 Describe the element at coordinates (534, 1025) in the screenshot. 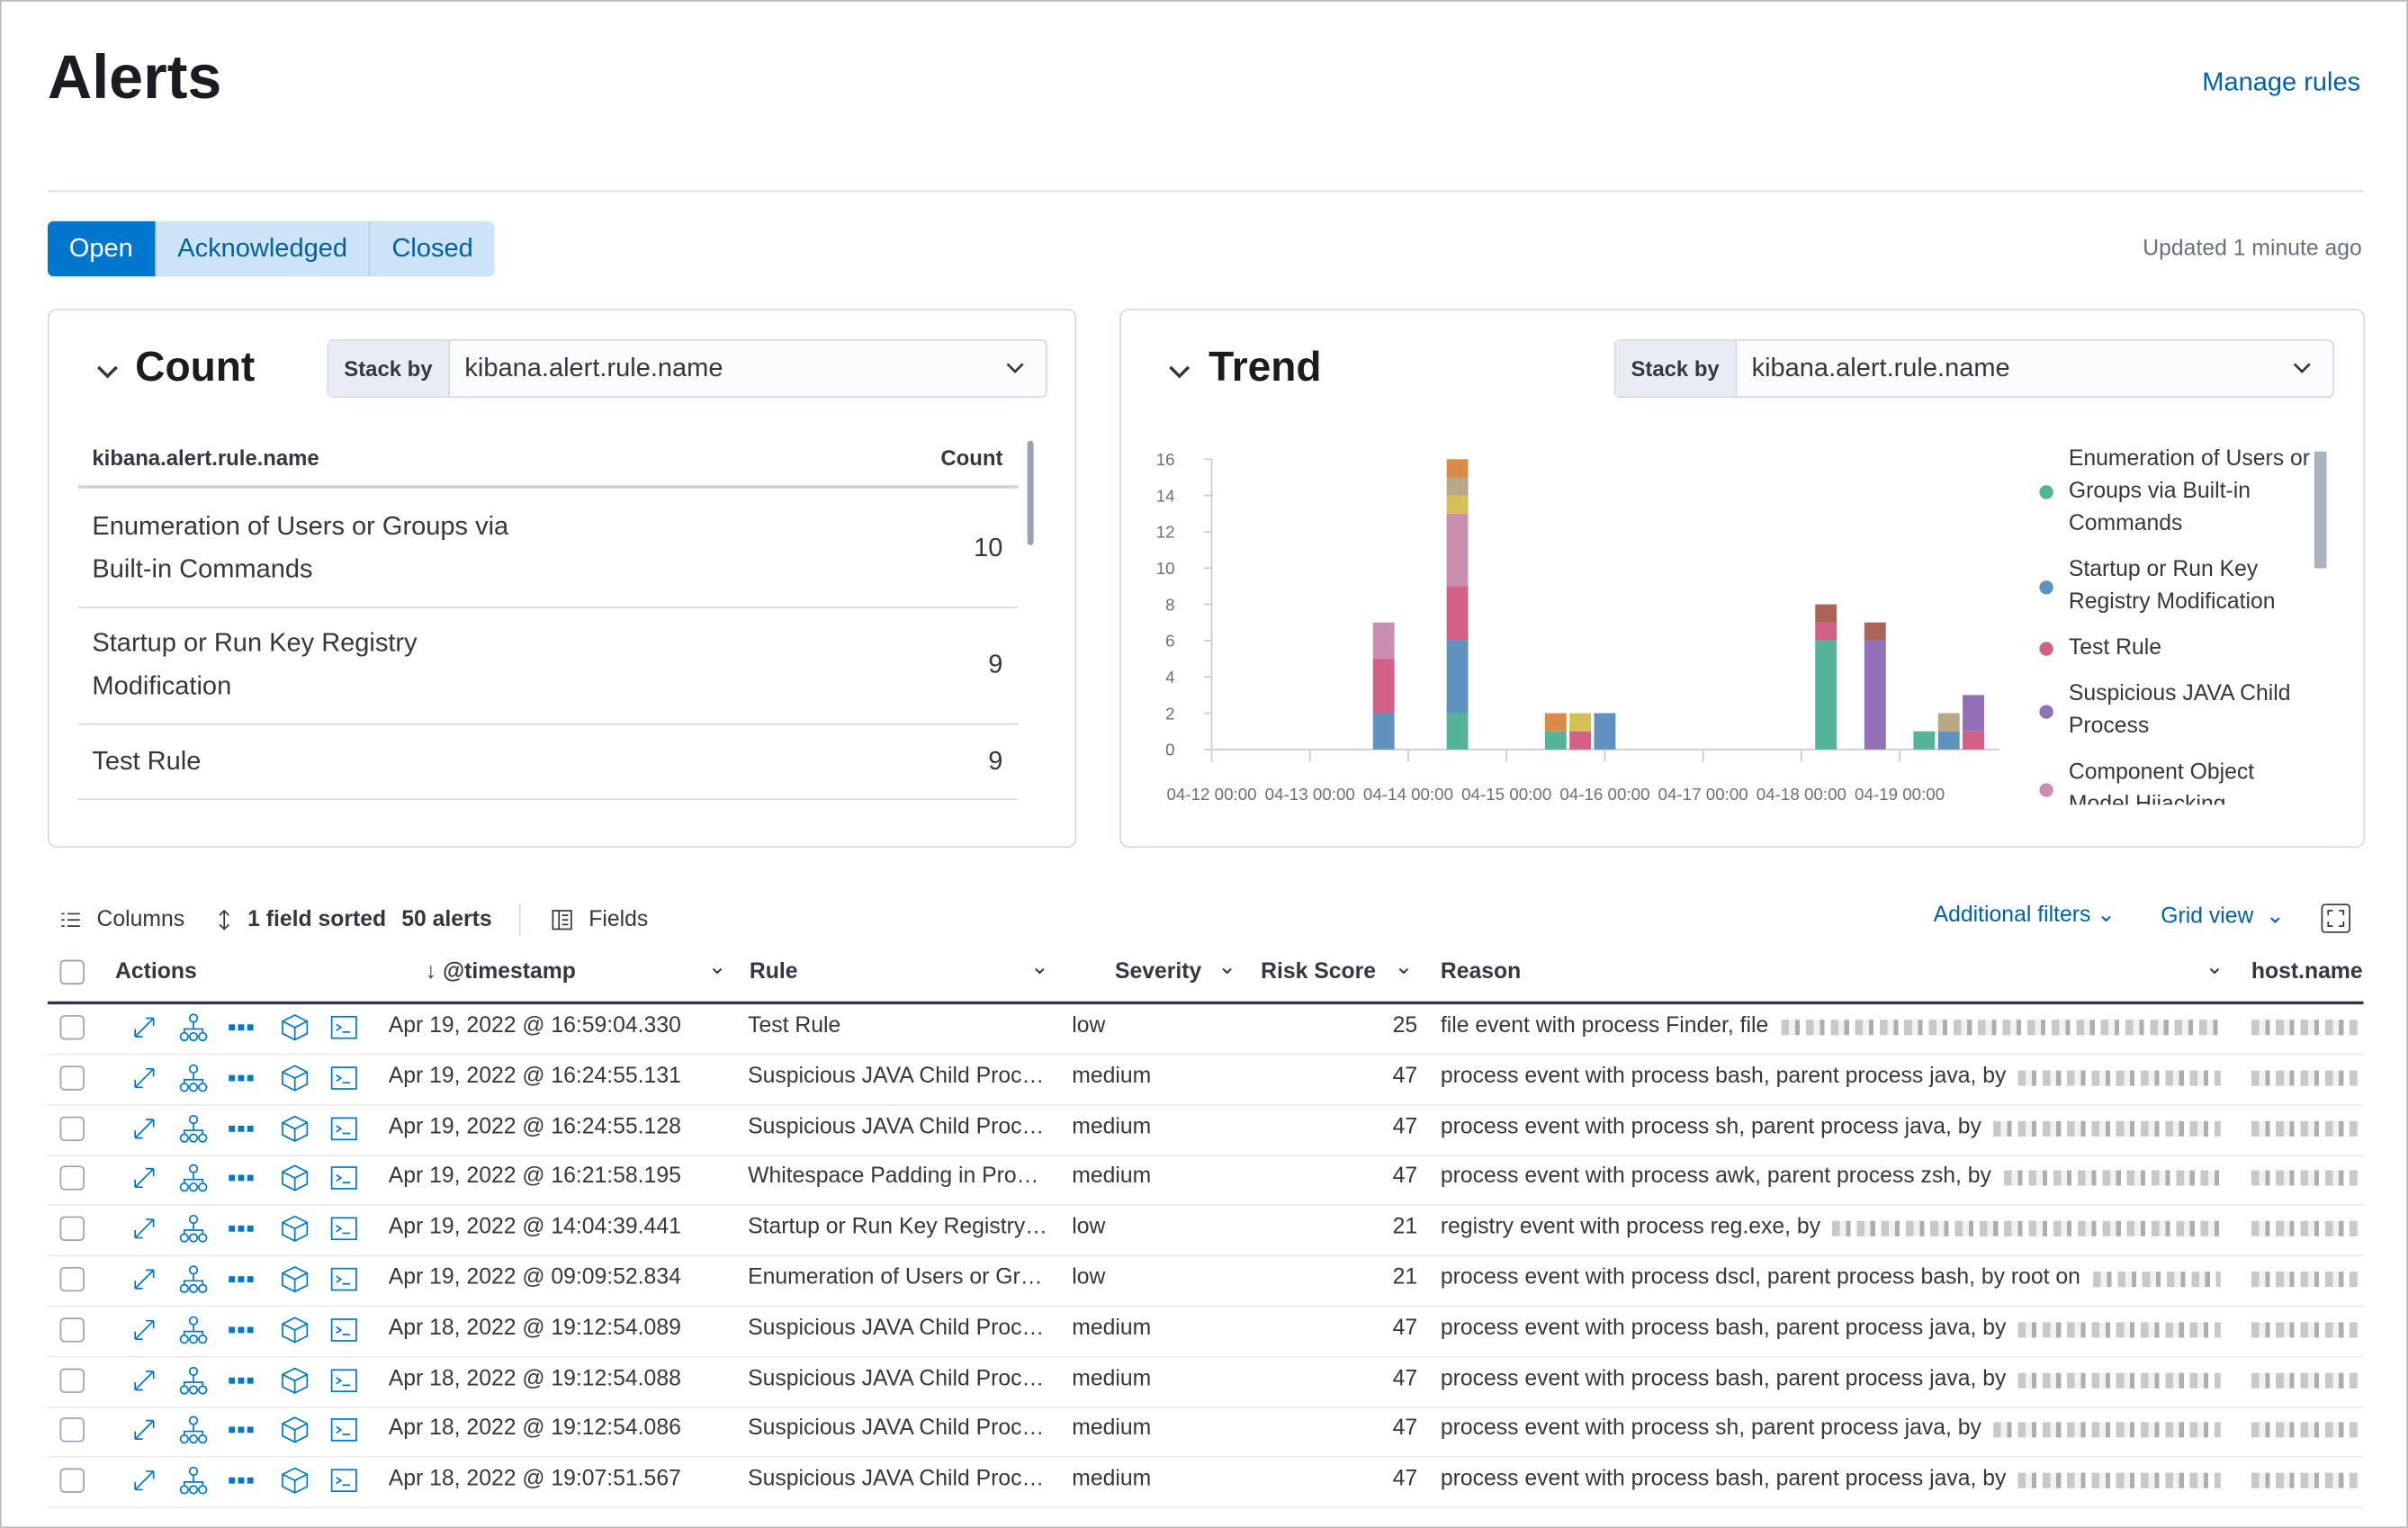

I see `timestamp: Apr 19, 2022 @ 16:59:04.330` at that location.